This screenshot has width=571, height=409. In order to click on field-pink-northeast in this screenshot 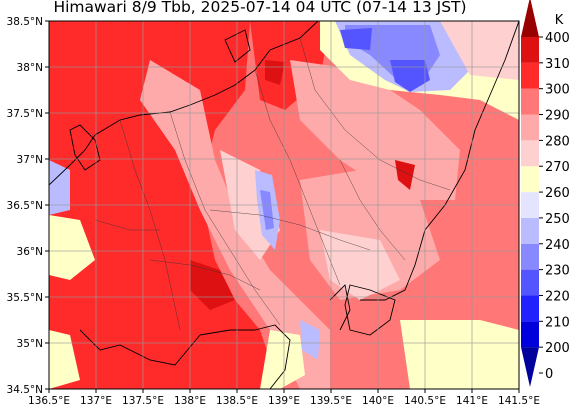, I will do `click(375, 130)`.